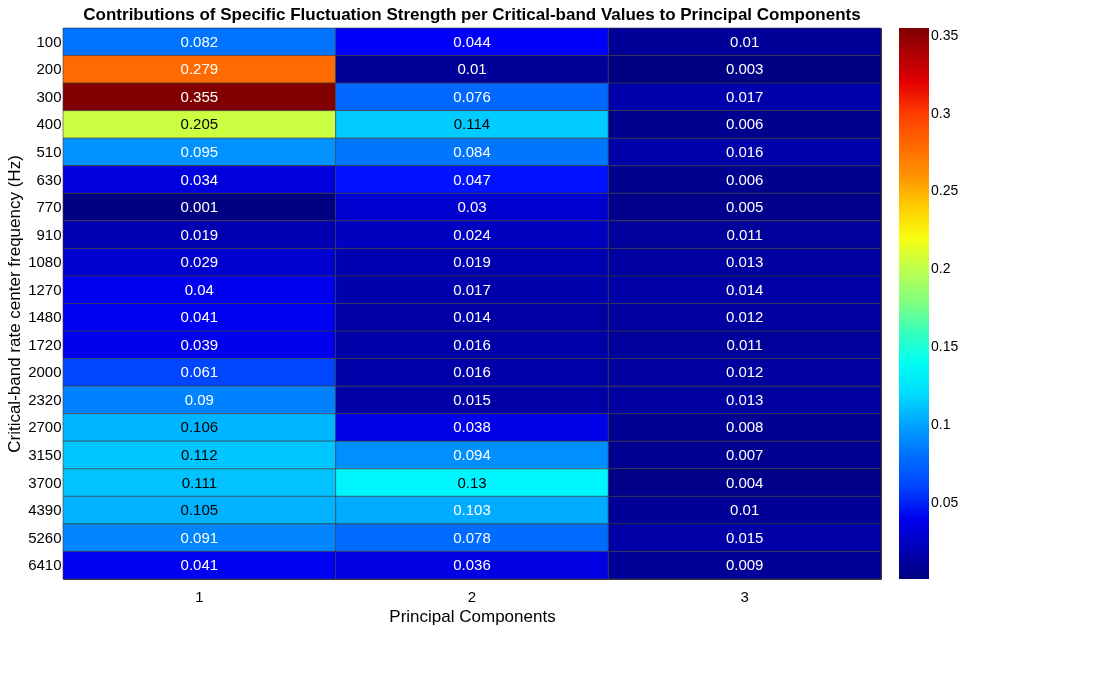  What do you see at coordinates (472, 14) in the screenshot?
I see `chart-title: Contributions of Specific Fluctuation Strength per Critical-band Values to Principal Components` at bounding box center [472, 14].